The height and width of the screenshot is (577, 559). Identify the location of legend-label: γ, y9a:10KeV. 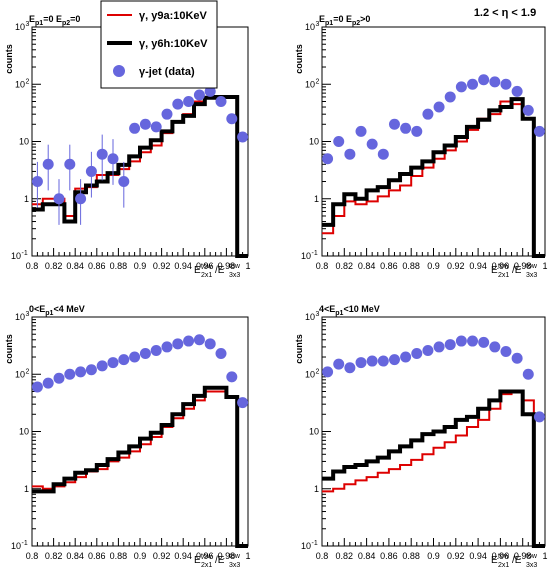
(173, 16).